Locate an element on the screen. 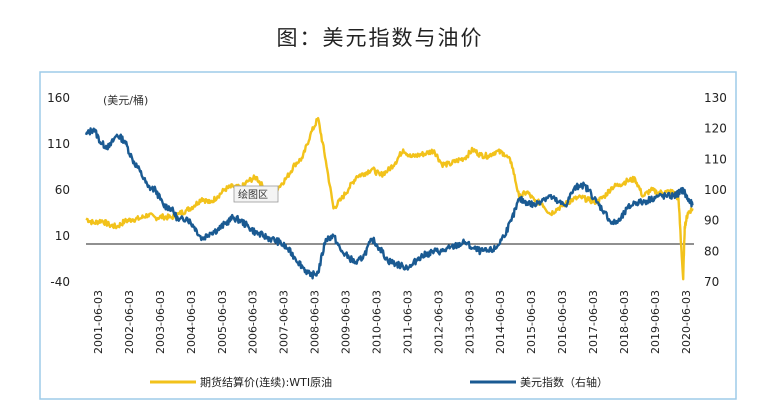 Image resolution: width=760 pixels, height=411 pixels. y-left-axis: 160 110 60 10 -40 is located at coordinates (58, 190).